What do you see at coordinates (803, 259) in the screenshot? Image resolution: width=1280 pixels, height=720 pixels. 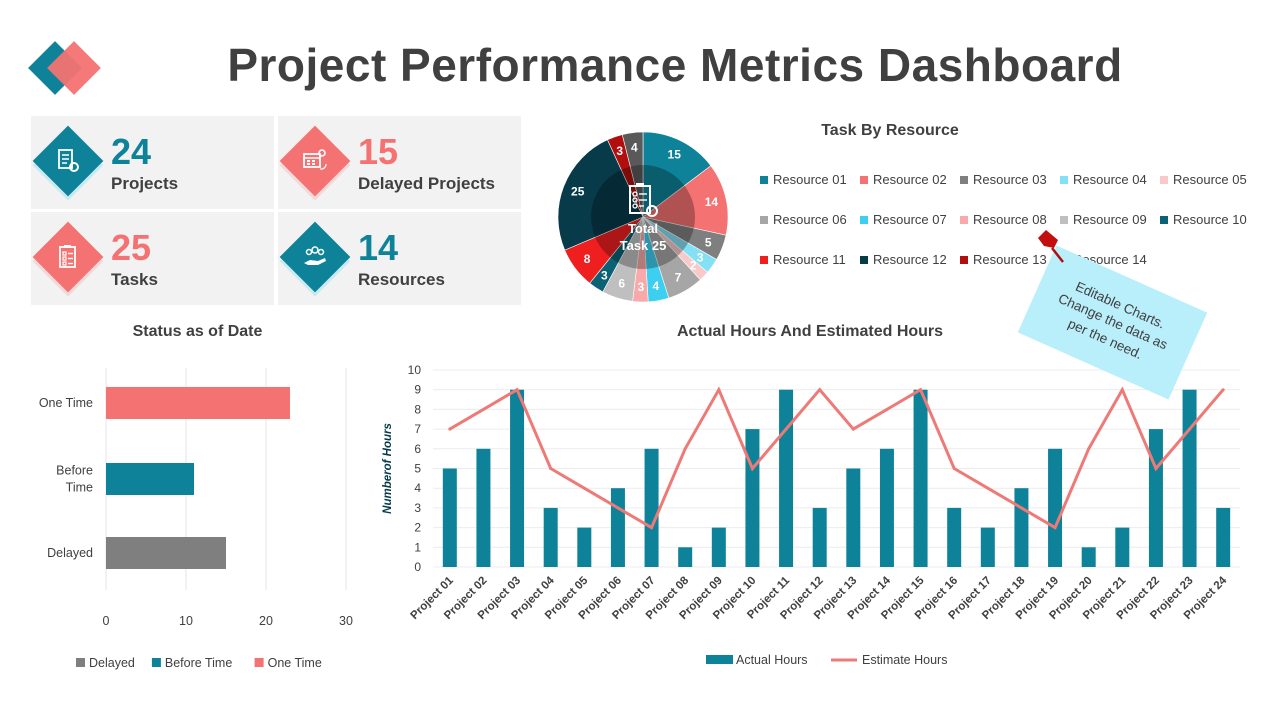 I see `legend-item-resource-11: Resource 11` at bounding box center [803, 259].